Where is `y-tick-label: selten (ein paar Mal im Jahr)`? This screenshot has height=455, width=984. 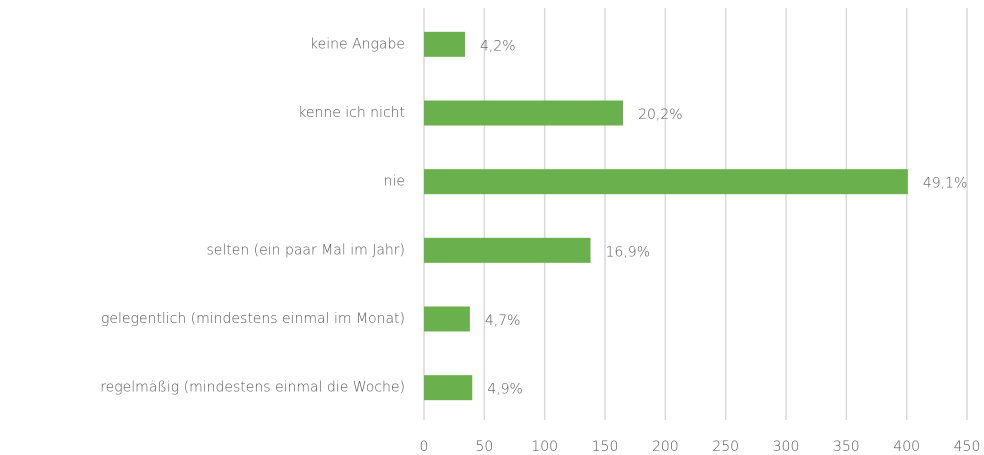
y-tick-label: selten (ein paar Mal im Jahr) is located at coordinates (305, 250).